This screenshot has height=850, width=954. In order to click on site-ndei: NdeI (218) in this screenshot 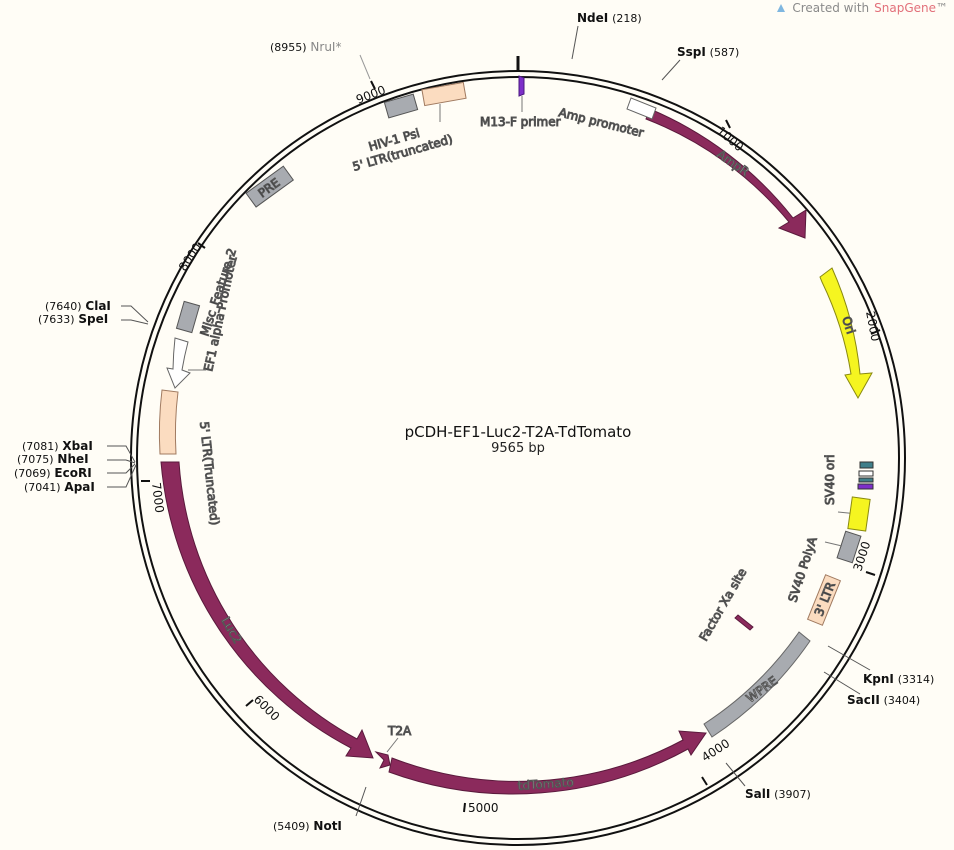, I will do `click(609, 18)`.